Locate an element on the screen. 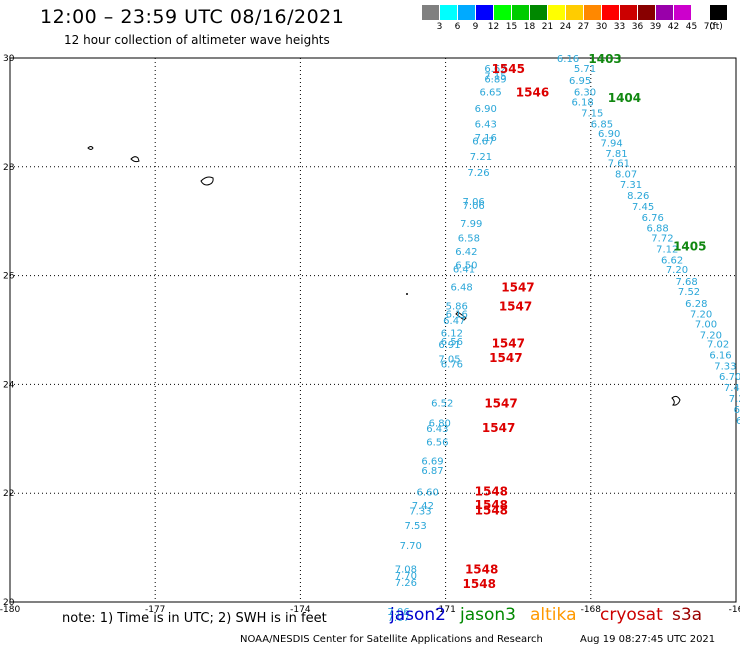  legend-label: 36 is located at coordinates (637, 27).